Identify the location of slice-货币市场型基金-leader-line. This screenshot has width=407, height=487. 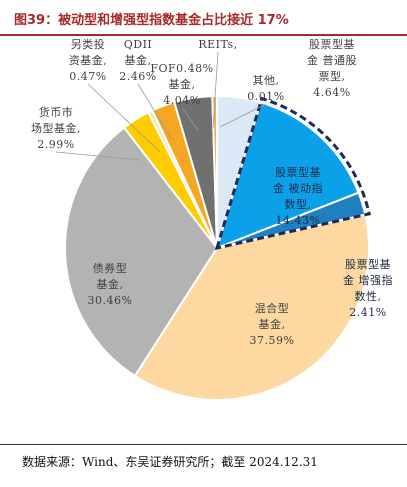
(98, 156).